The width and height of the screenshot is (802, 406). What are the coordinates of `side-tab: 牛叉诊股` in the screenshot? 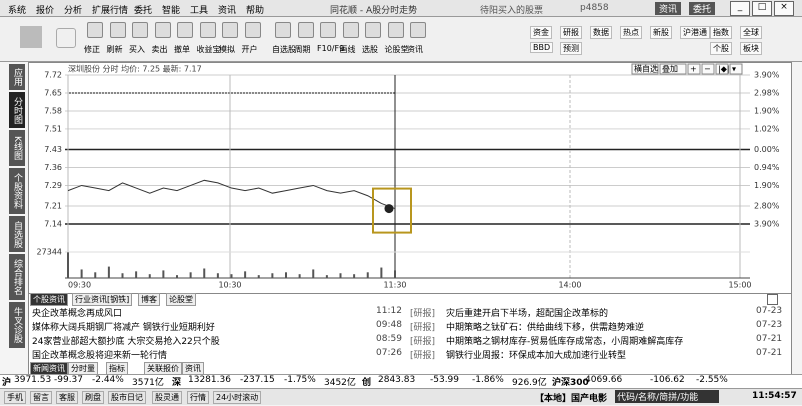 It's located at (17, 325).